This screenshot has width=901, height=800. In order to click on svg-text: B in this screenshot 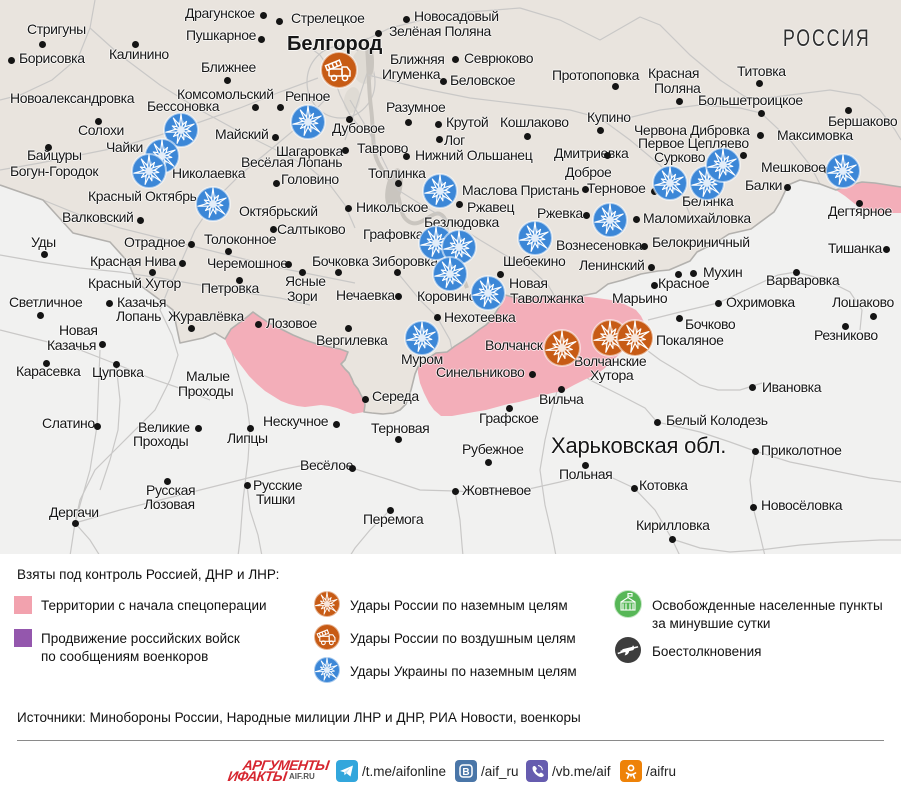, I will do `click(465, 772)`.